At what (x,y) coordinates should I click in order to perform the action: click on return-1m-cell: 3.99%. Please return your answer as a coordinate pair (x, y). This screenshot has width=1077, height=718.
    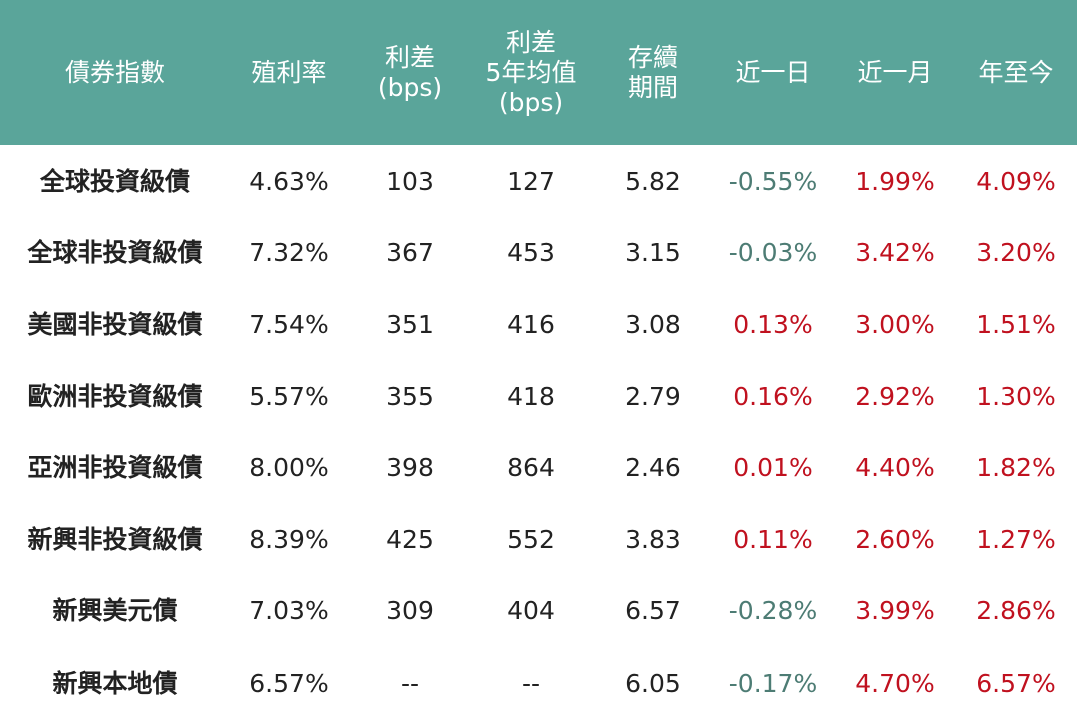
    Looking at the image, I should click on (895, 610).